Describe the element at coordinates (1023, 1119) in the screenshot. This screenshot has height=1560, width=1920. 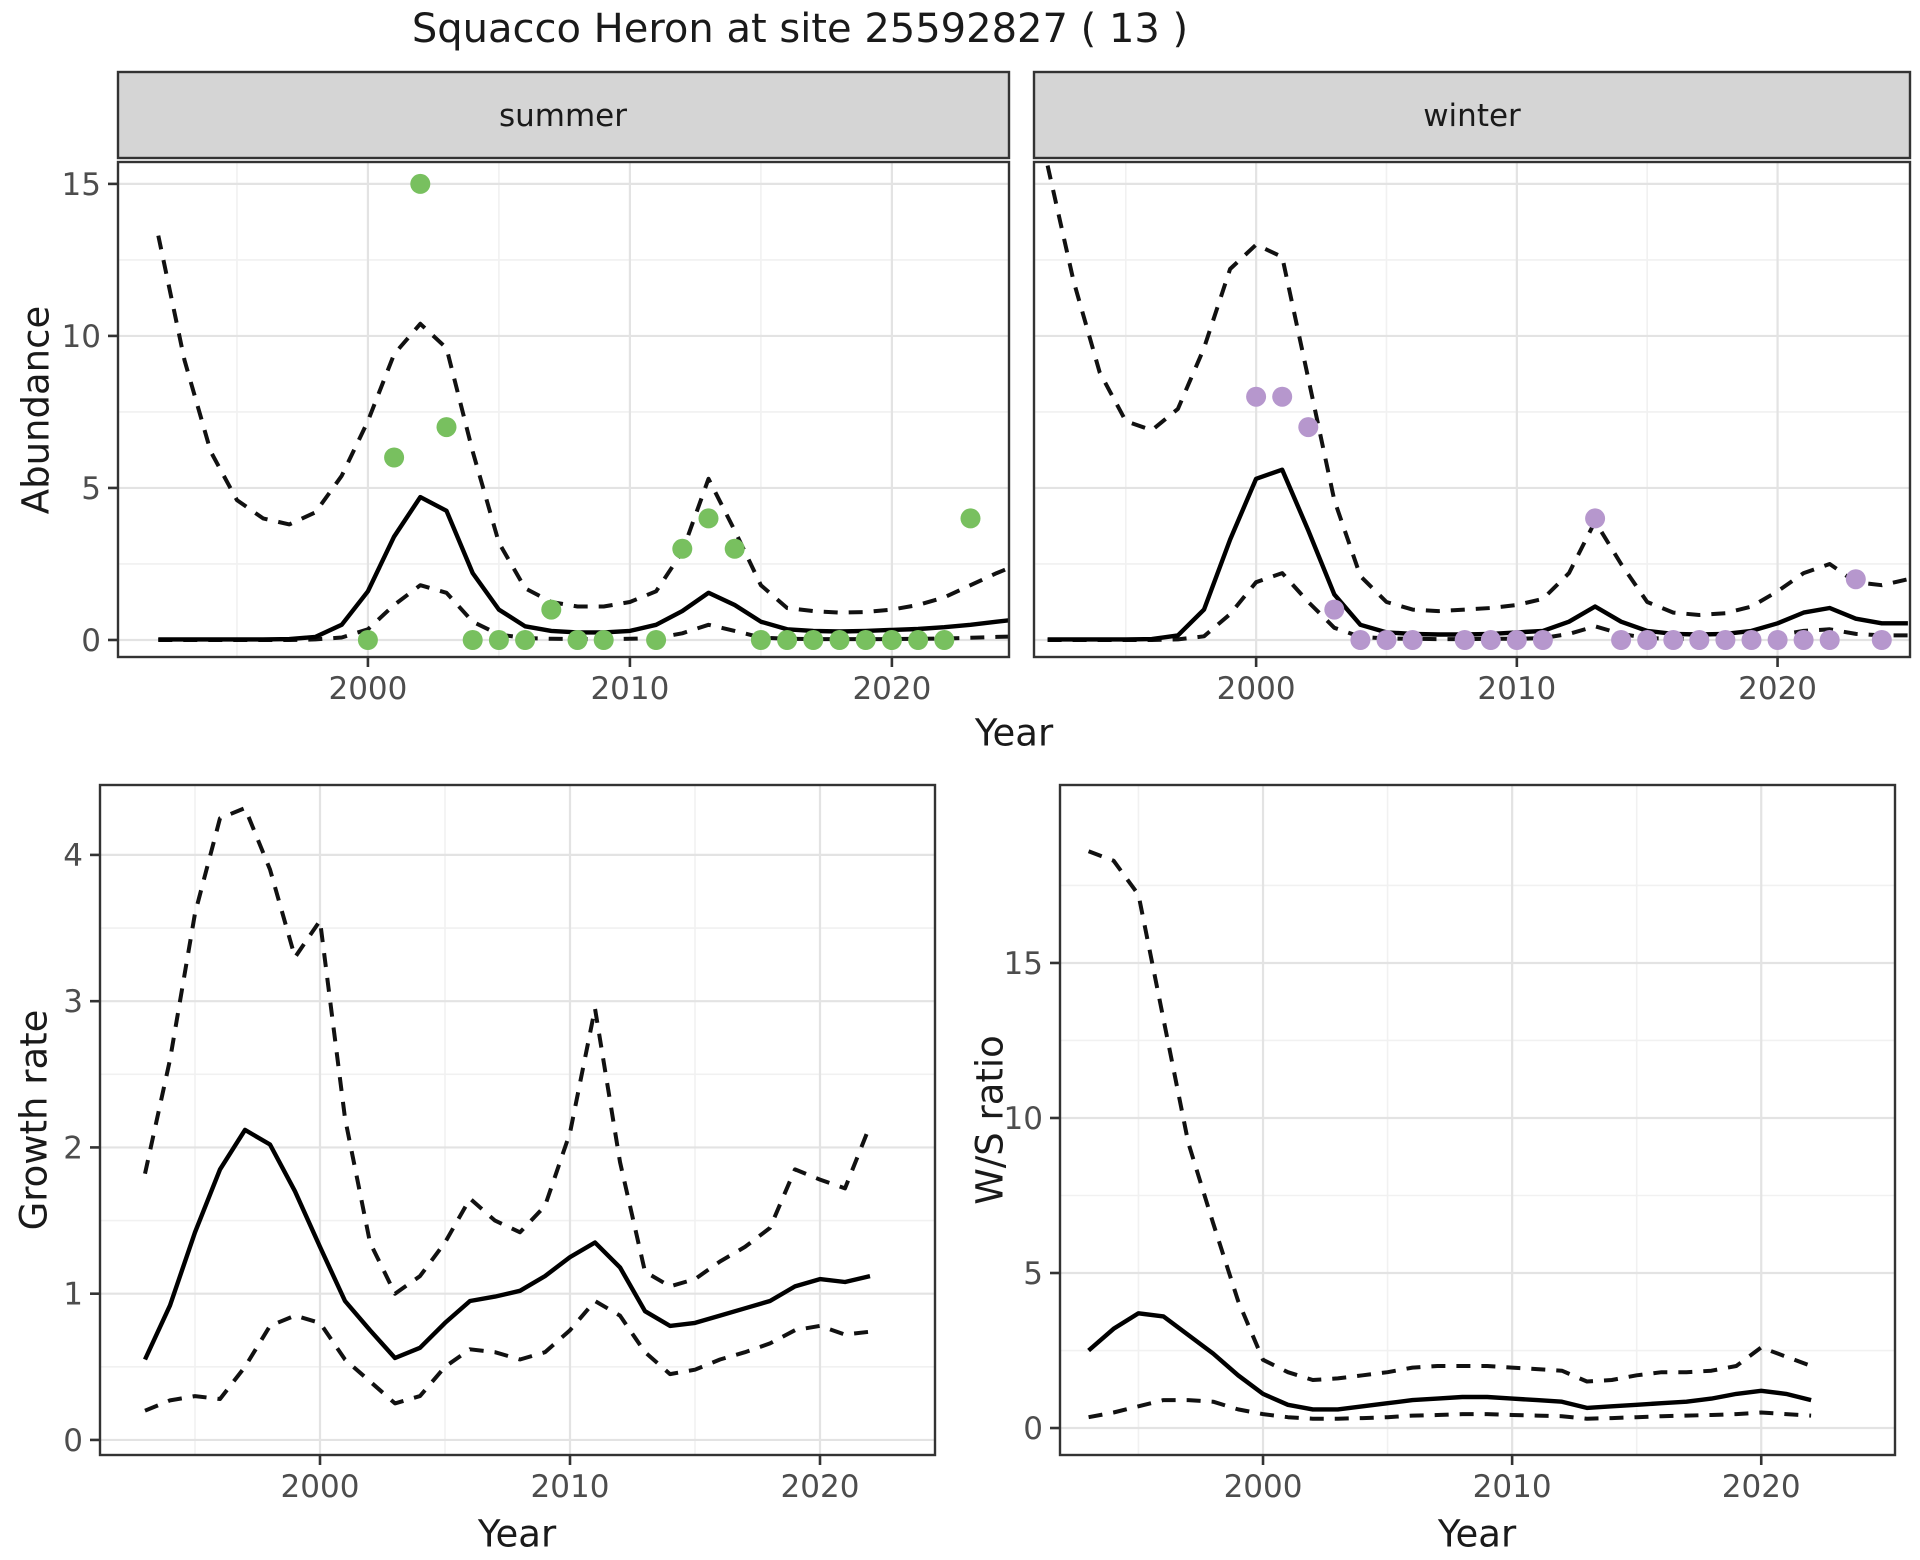
I see `y-tick-label: 10` at that location.